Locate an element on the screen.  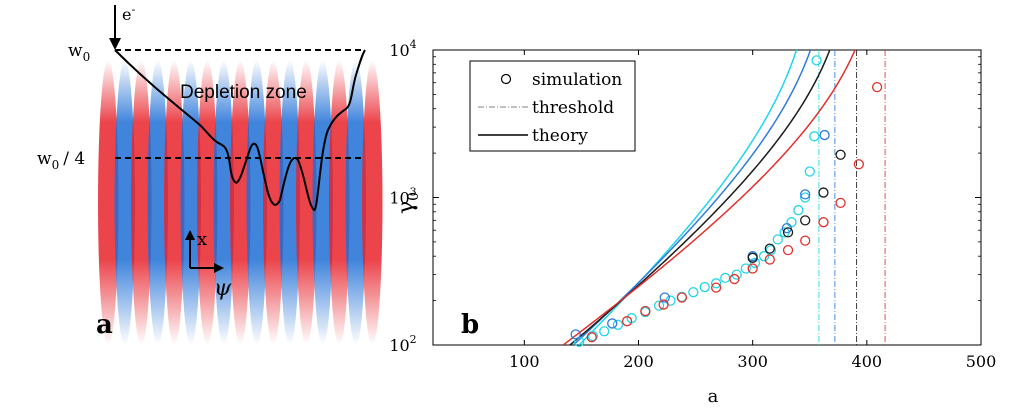
legend-threshold-label: threshold is located at coordinates (573, 108).